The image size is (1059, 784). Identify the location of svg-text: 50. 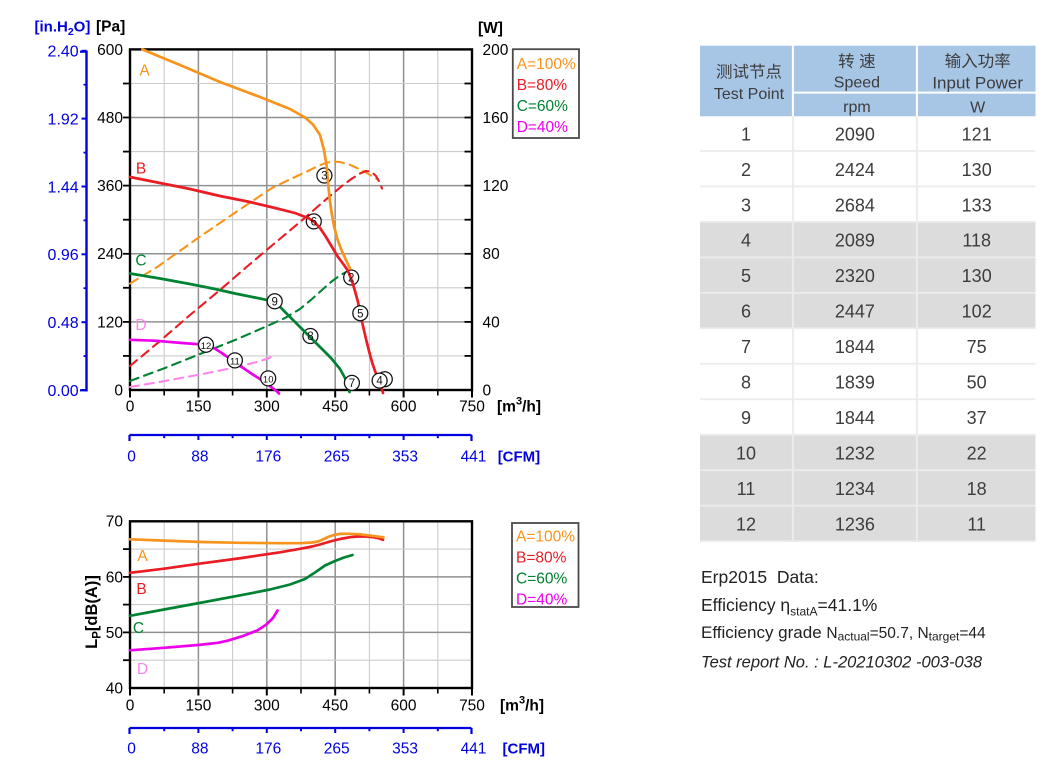
(115, 633).